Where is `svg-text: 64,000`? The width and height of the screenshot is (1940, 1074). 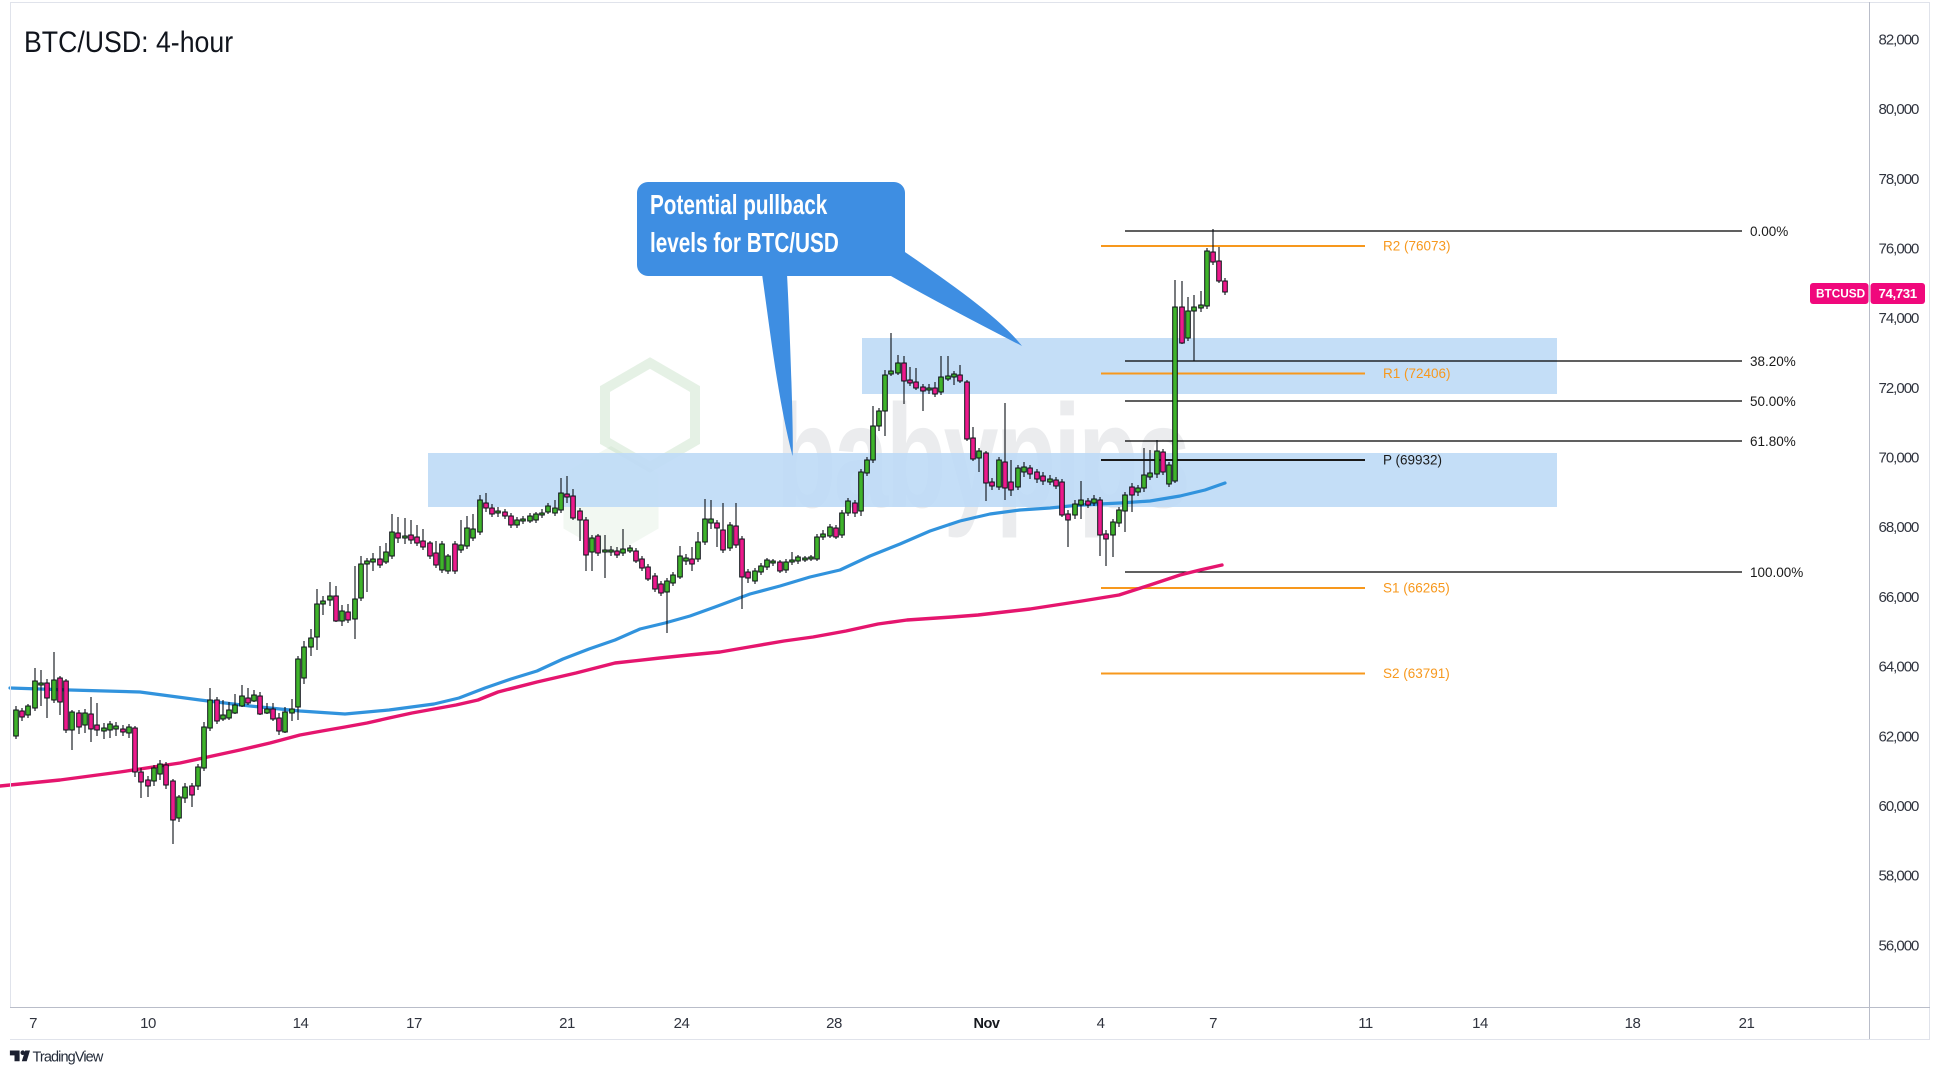
svg-text: 64,000 is located at coordinates (1899, 667).